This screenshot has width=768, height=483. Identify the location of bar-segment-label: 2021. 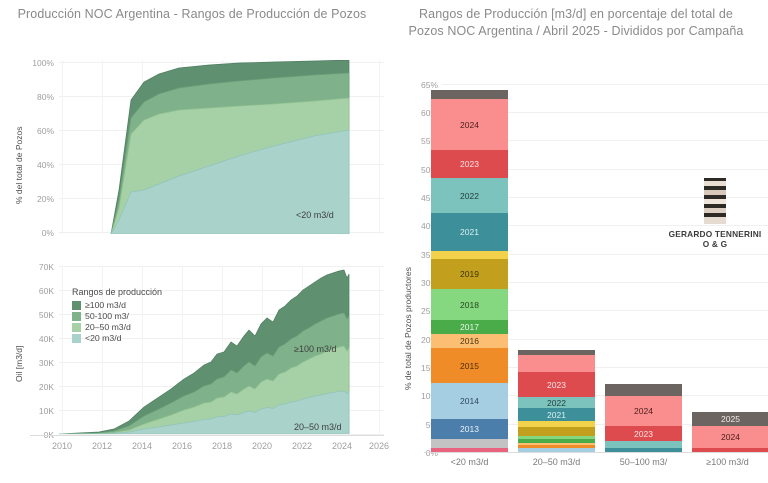
(469, 232).